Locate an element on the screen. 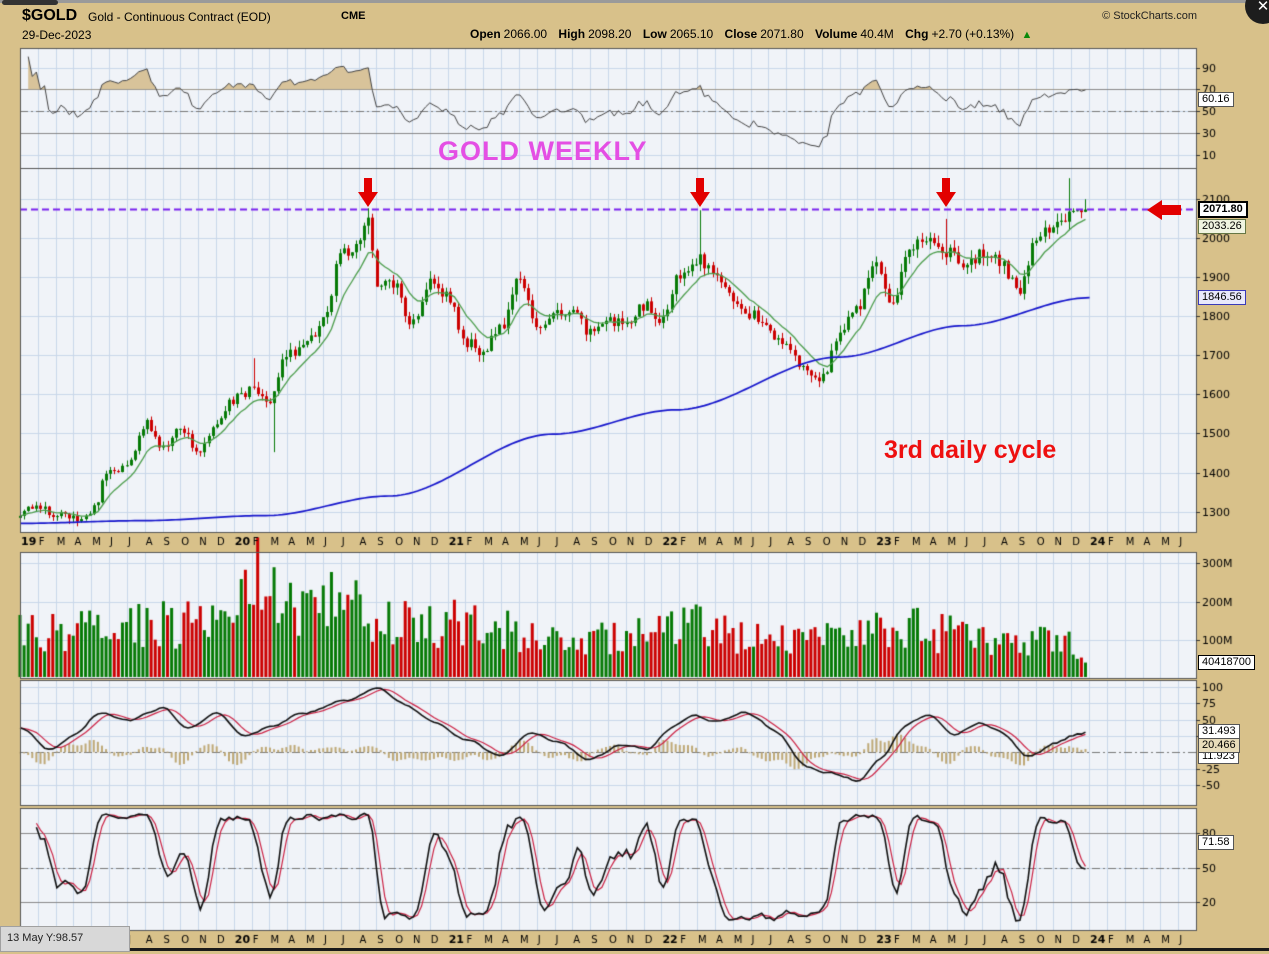  oscillator-value-box: 31.493 is located at coordinates (1219, 731).